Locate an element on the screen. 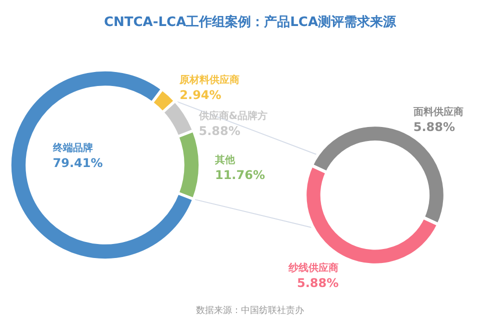 The height and width of the screenshot is (330, 500). chart-title: CNTCA-LCA工作组案例：产品LCA测评需求来源 is located at coordinates (251, 22).